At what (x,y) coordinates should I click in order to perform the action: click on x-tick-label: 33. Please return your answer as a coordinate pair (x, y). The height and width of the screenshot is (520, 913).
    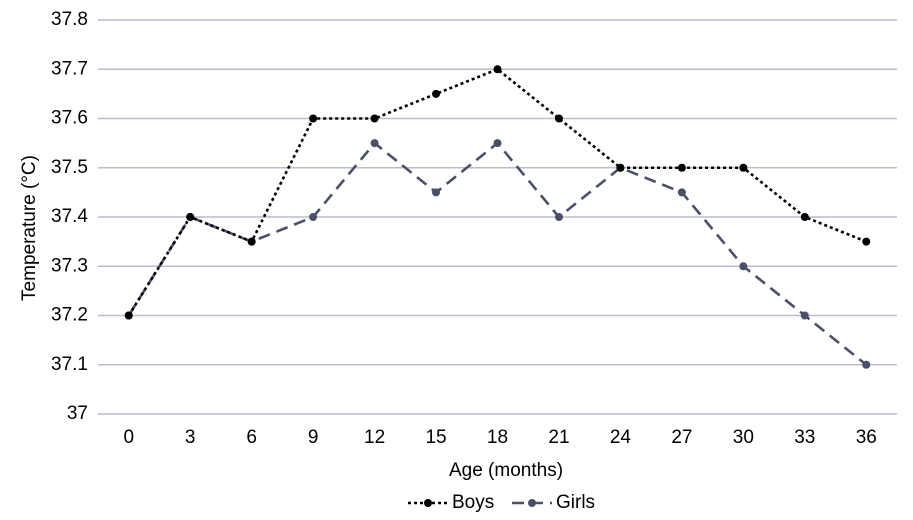
    Looking at the image, I should click on (804, 437).